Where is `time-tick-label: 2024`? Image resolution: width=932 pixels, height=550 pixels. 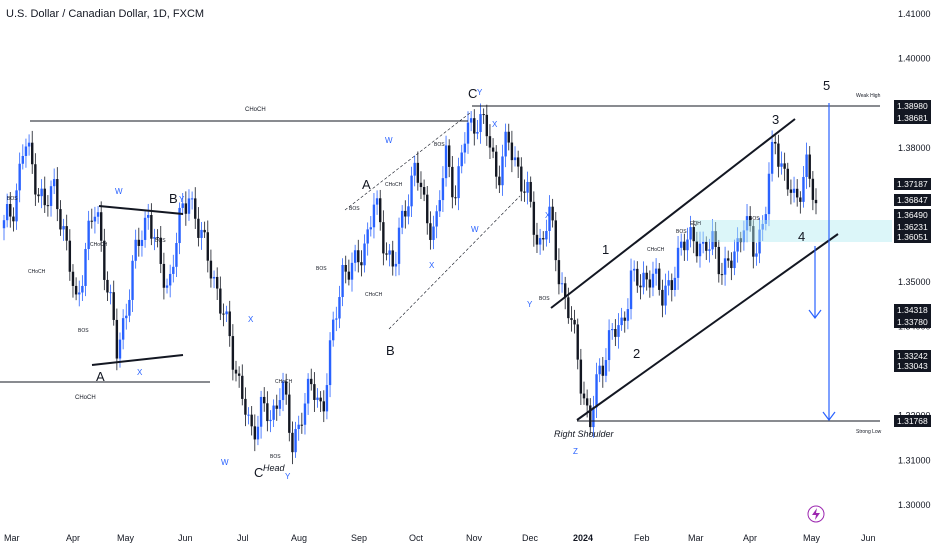
time-tick-label: 2024 is located at coordinates (583, 538).